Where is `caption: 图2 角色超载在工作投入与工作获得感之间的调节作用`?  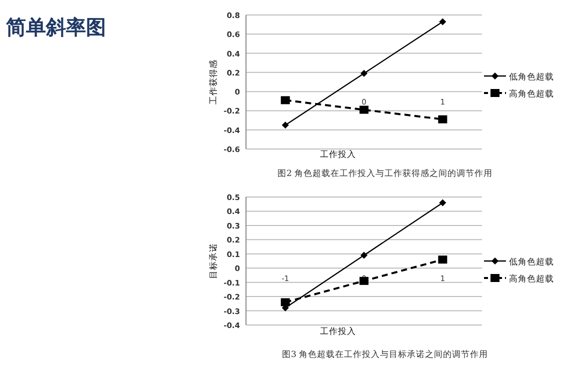
caption: 图2 角色超载在工作投入与工作获得感之间的调节作用 is located at coordinates (385, 173).